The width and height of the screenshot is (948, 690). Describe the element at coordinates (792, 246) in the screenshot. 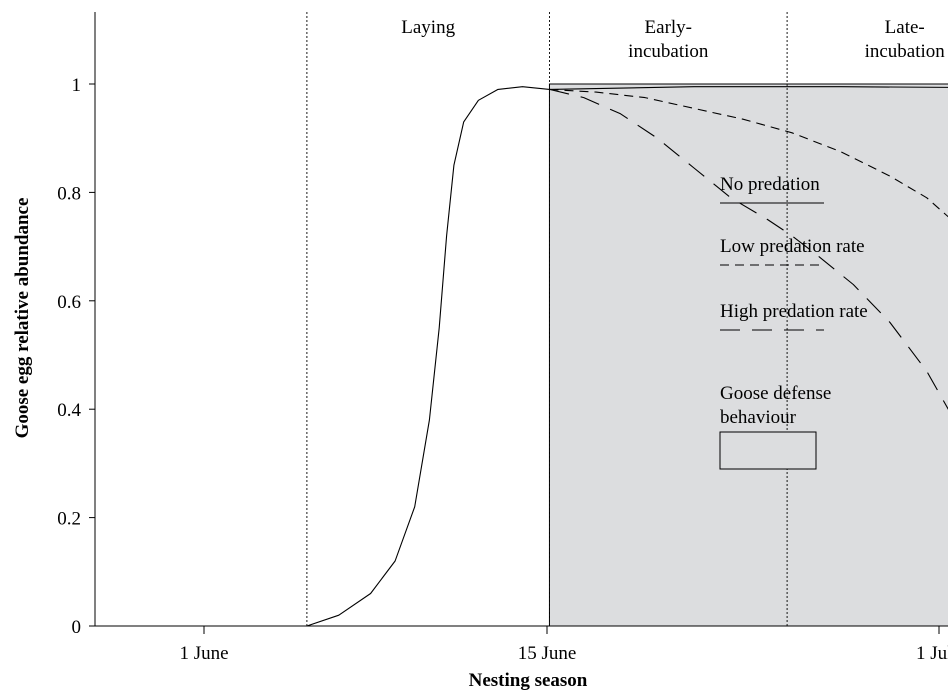

I see `legend-label: Low predation rate` at that location.